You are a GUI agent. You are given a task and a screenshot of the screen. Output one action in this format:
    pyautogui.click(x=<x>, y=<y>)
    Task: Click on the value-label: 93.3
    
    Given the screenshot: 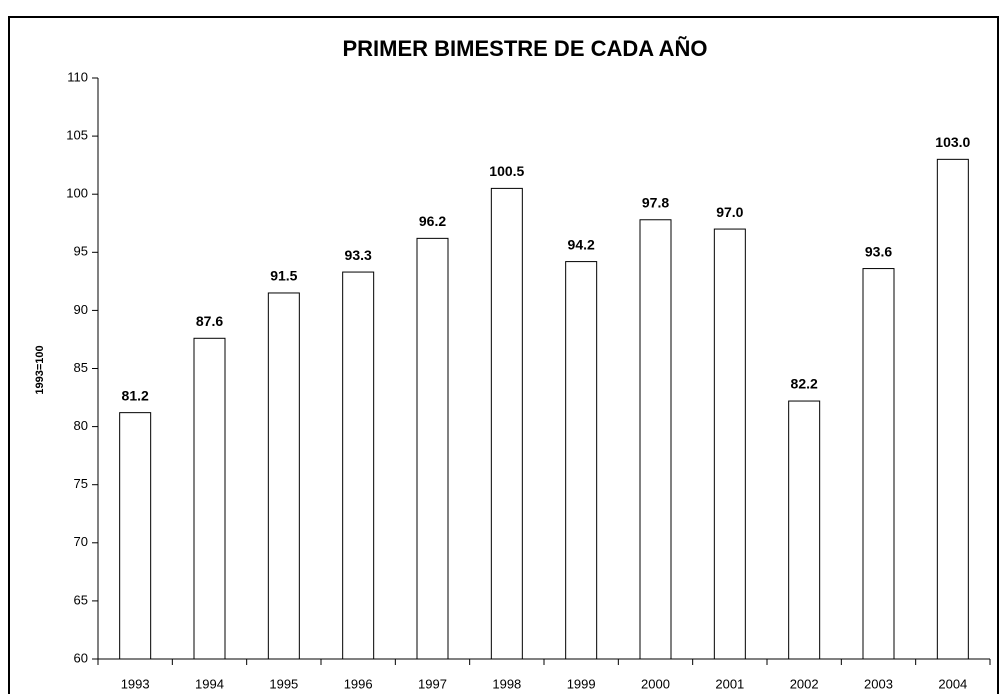 What is the action you would take?
    pyautogui.click(x=358, y=255)
    